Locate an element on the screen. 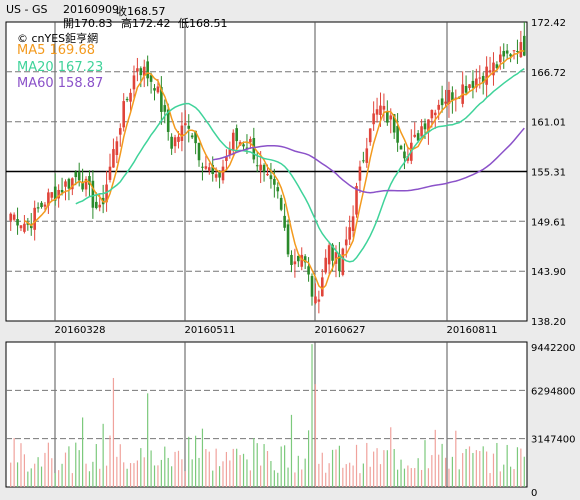 The height and width of the screenshot is (500, 580). low-label: 低168.51 is located at coordinates (203, 23).